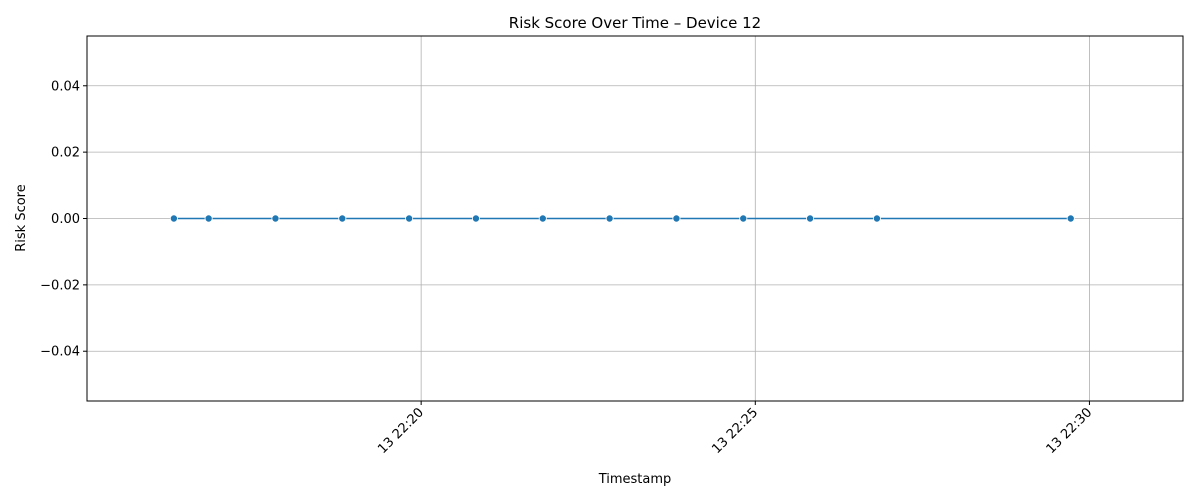  I want to click on series-group, so click(622, 218).